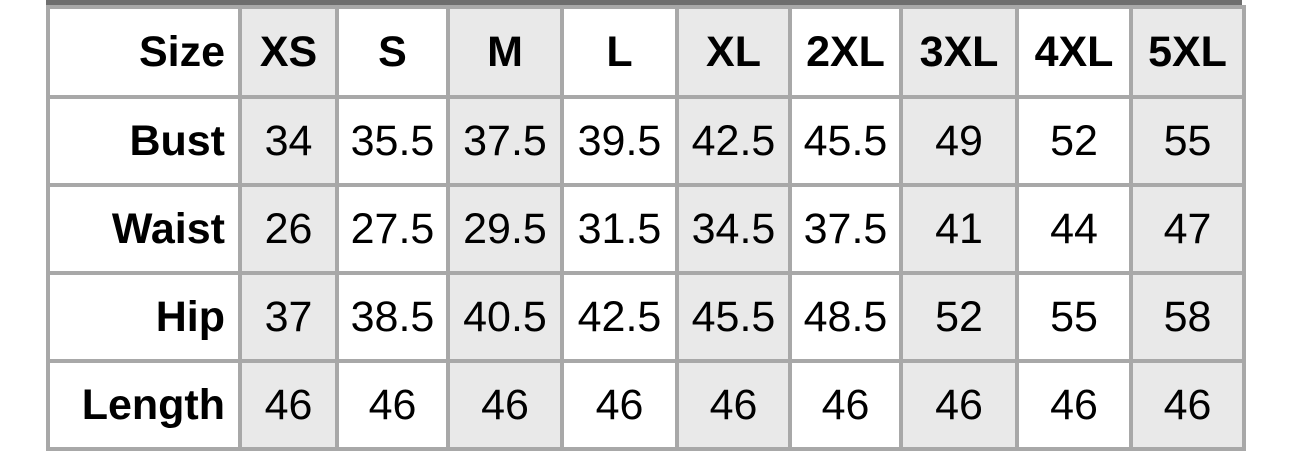 The width and height of the screenshot is (1290, 463). What do you see at coordinates (144, 52) in the screenshot?
I see `header-cell-size: Size` at bounding box center [144, 52].